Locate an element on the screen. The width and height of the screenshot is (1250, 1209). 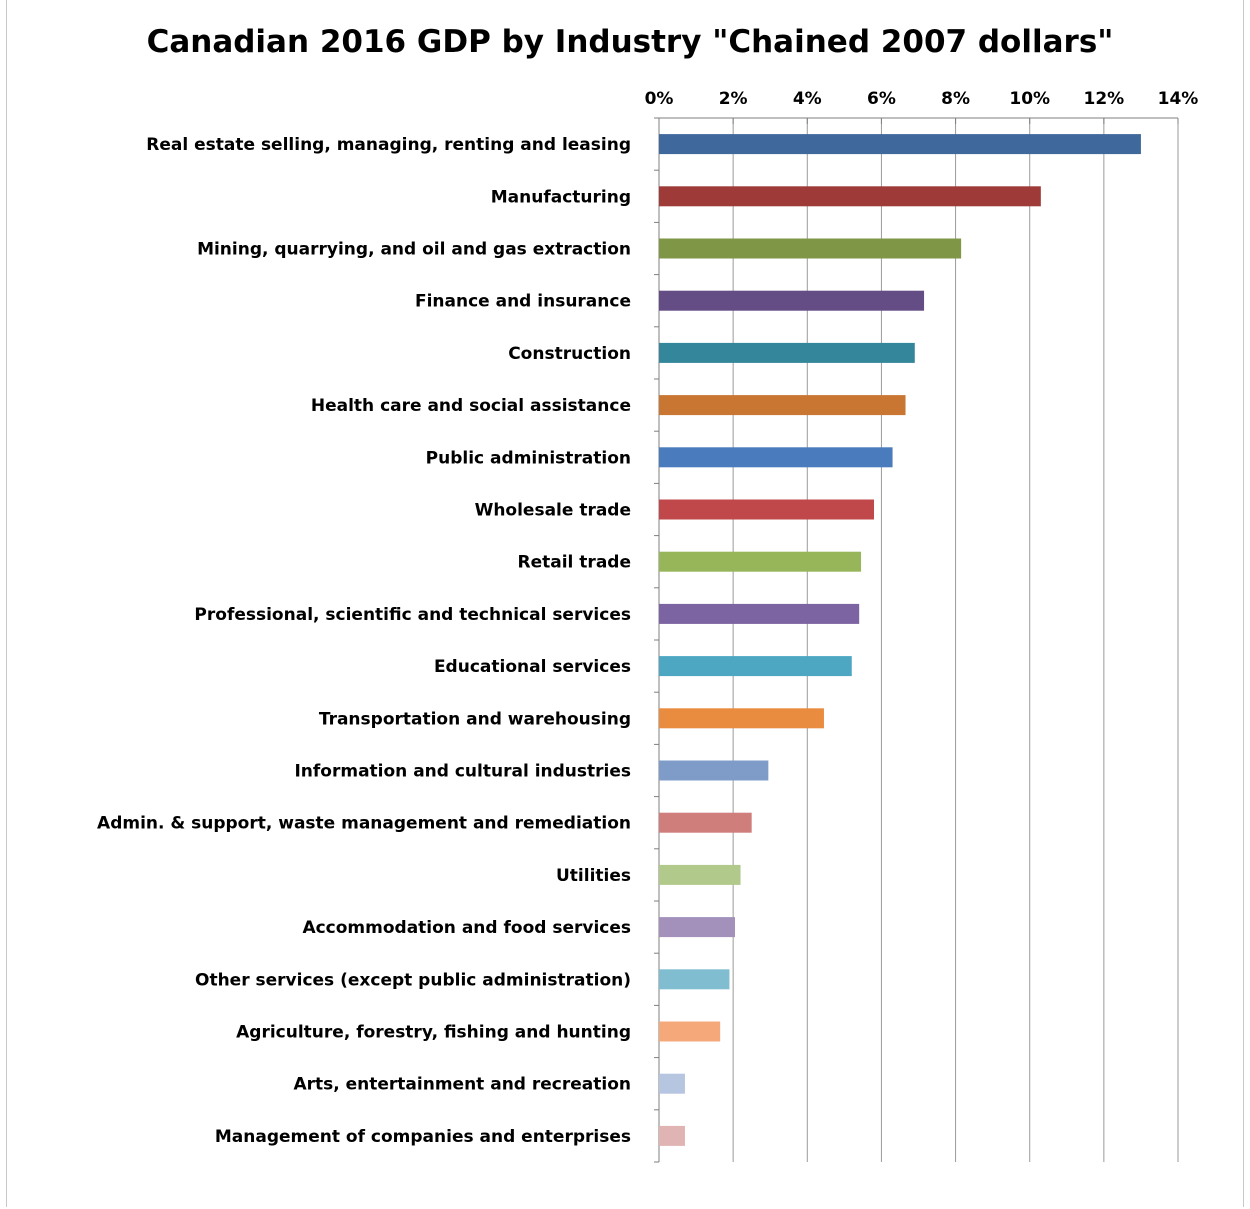
x-tick-label: 8% is located at coordinates (955, 99).